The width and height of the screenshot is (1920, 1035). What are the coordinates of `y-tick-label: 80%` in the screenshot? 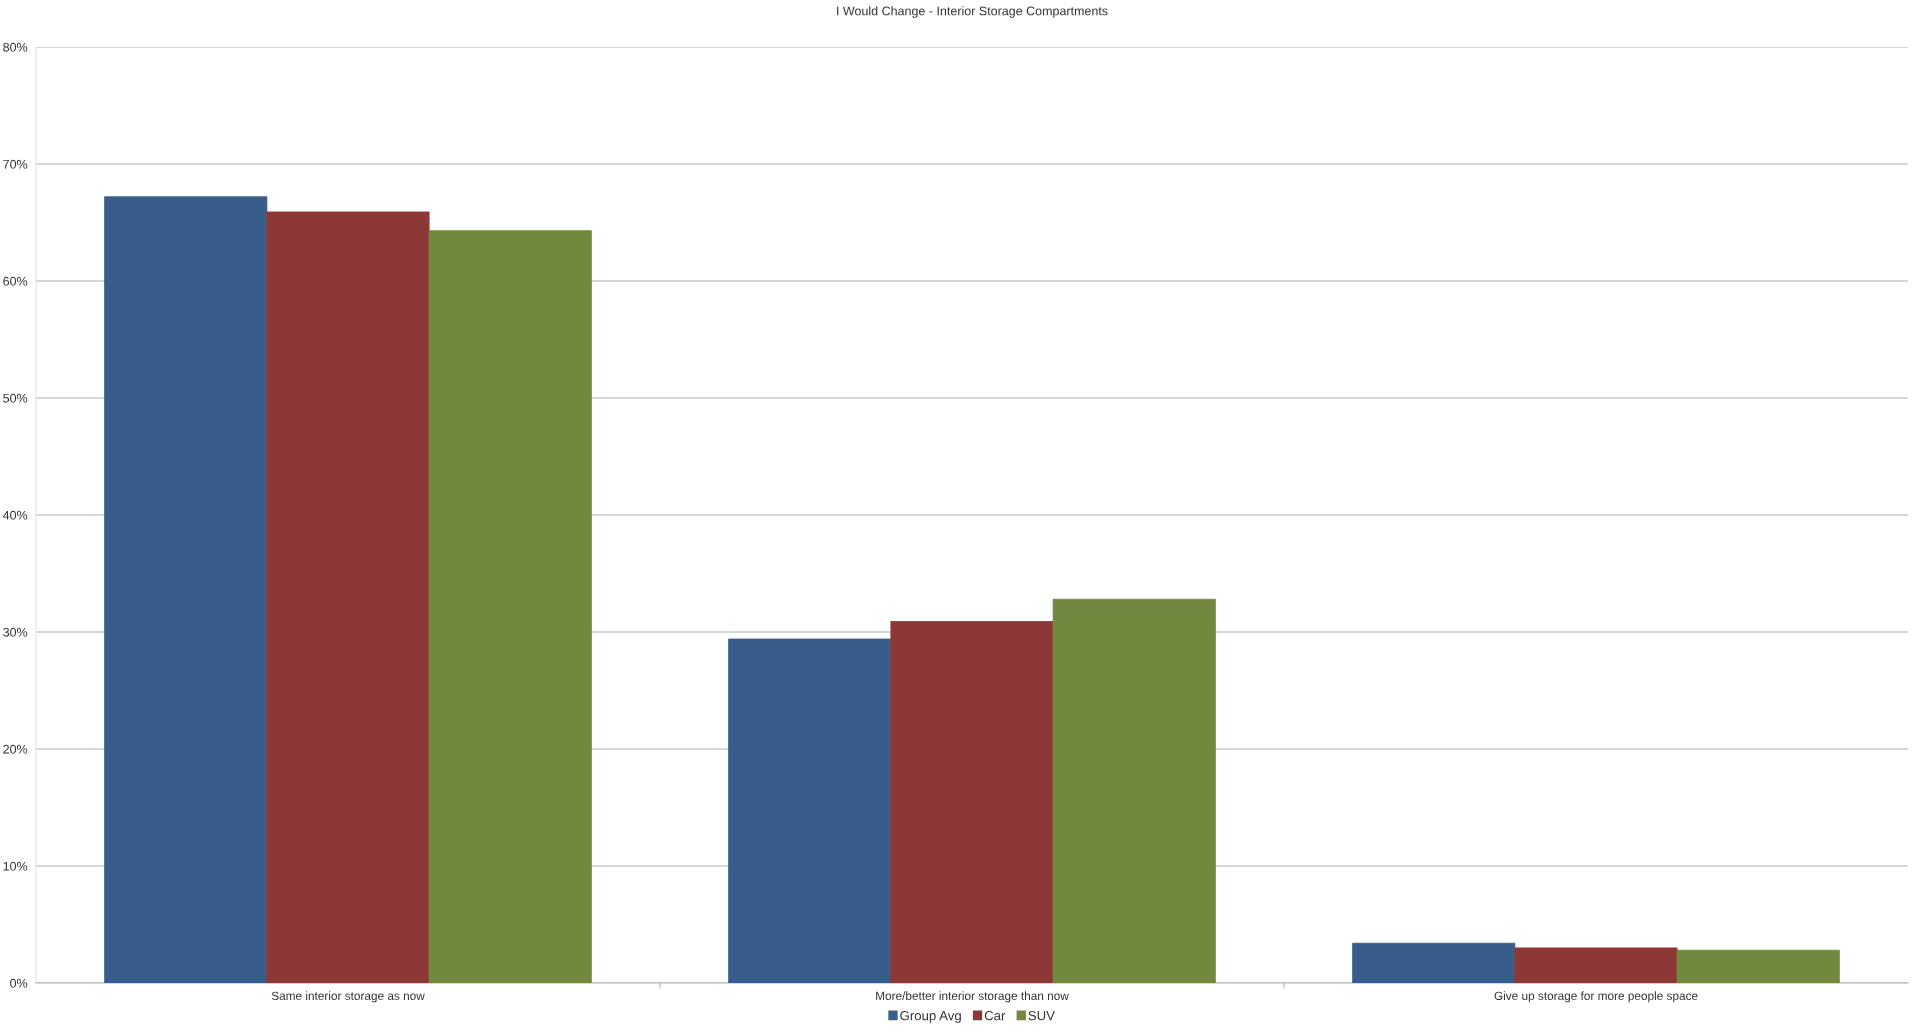 It's located at (15, 47).